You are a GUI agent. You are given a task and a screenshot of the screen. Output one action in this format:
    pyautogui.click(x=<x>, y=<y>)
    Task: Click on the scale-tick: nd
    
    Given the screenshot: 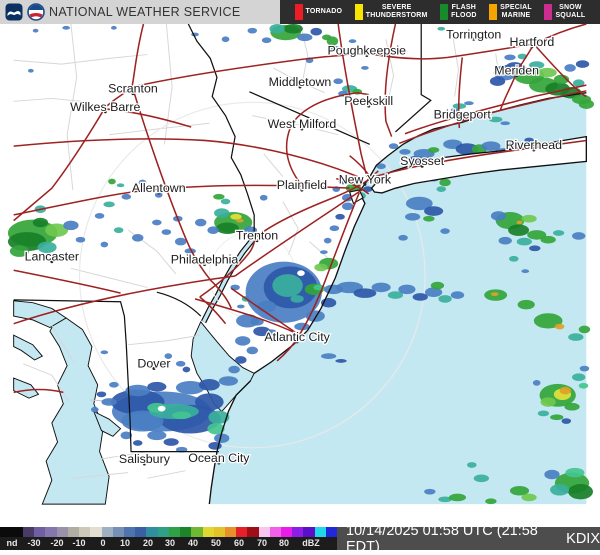 What is the action you would take?
    pyautogui.click(x=12, y=543)
    